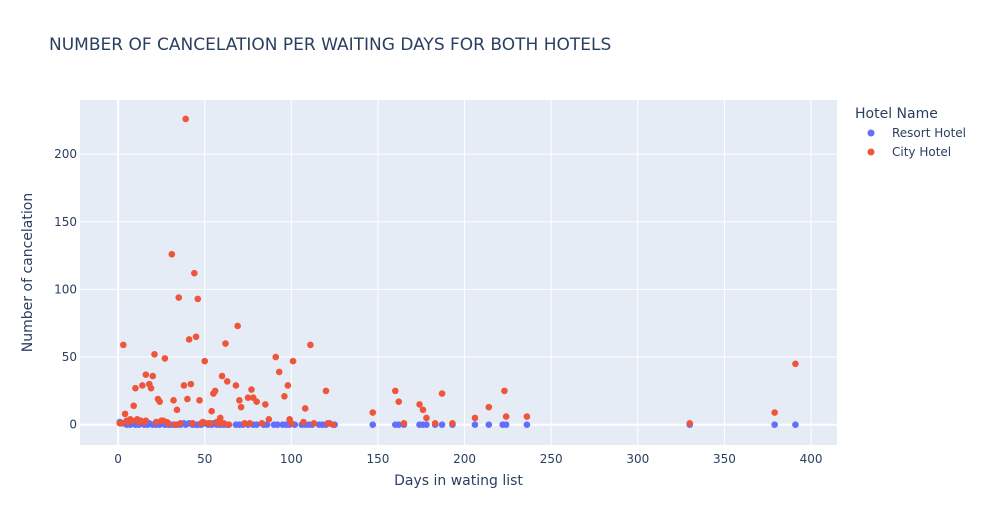 The image size is (983, 525). What do you see at coordinates (909, 152) in the screenshot?
I see `legend-item-city-hotel: City Hotel` at bounding box center [909, 152].